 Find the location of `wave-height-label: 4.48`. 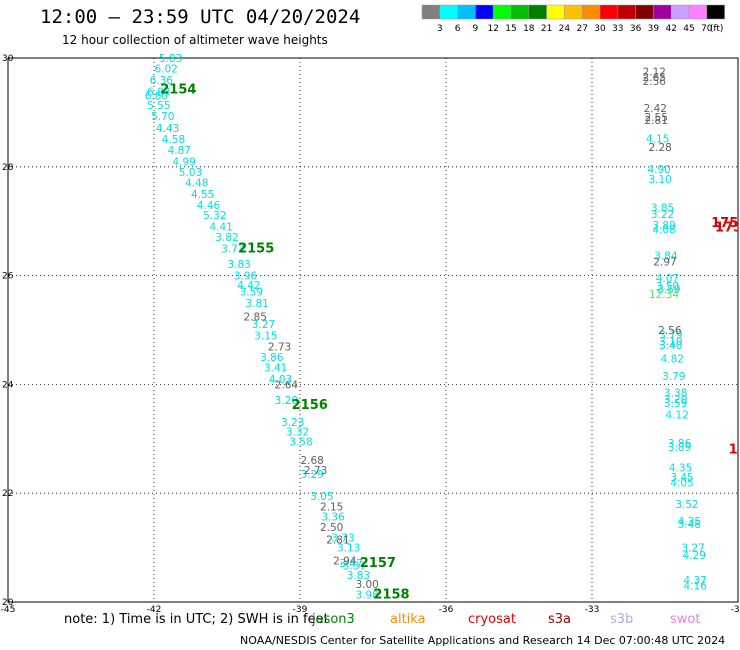

wave-height-label: 4.48 is located at coordinates (196, 184).